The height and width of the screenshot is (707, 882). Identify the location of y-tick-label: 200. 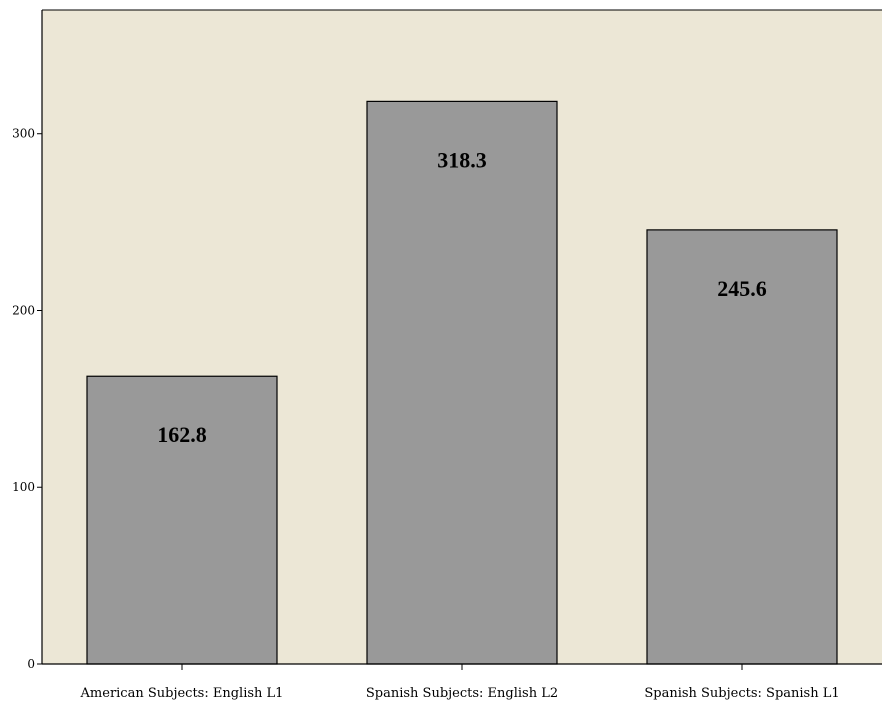
(23, 310).